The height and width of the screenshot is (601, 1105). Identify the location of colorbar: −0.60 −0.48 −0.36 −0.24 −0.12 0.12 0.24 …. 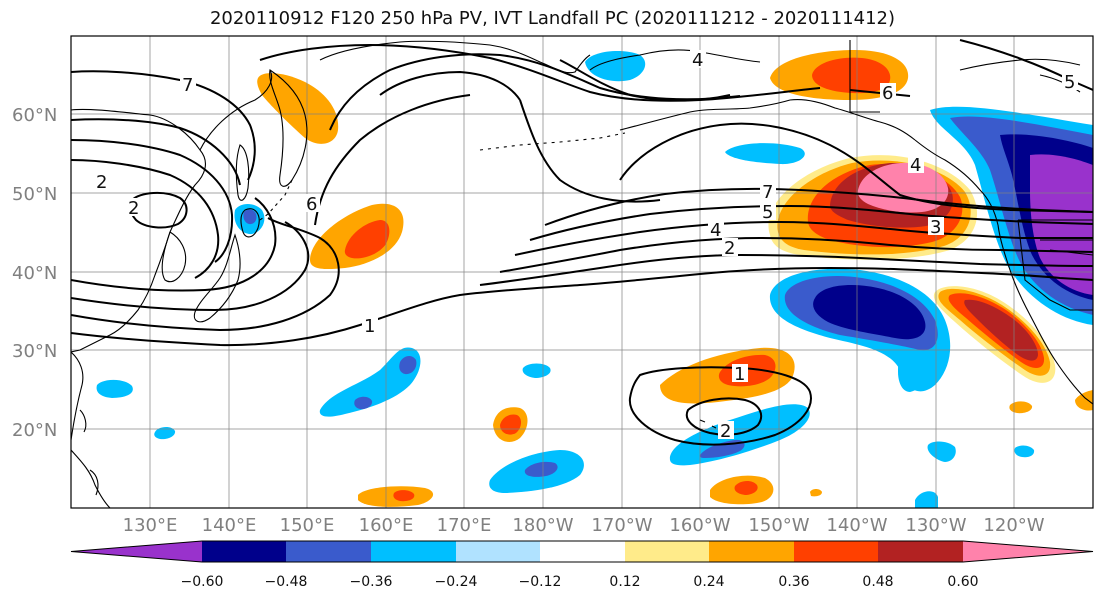
(582, 565).